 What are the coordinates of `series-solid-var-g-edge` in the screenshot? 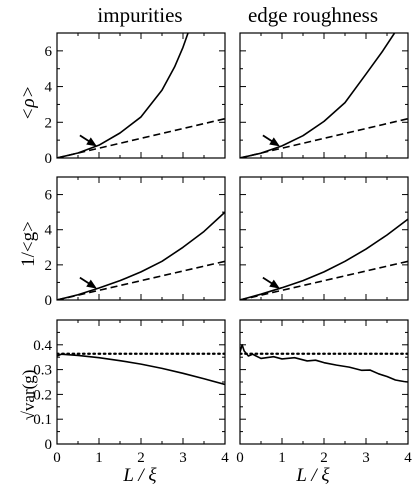 It's located at (324, 363).